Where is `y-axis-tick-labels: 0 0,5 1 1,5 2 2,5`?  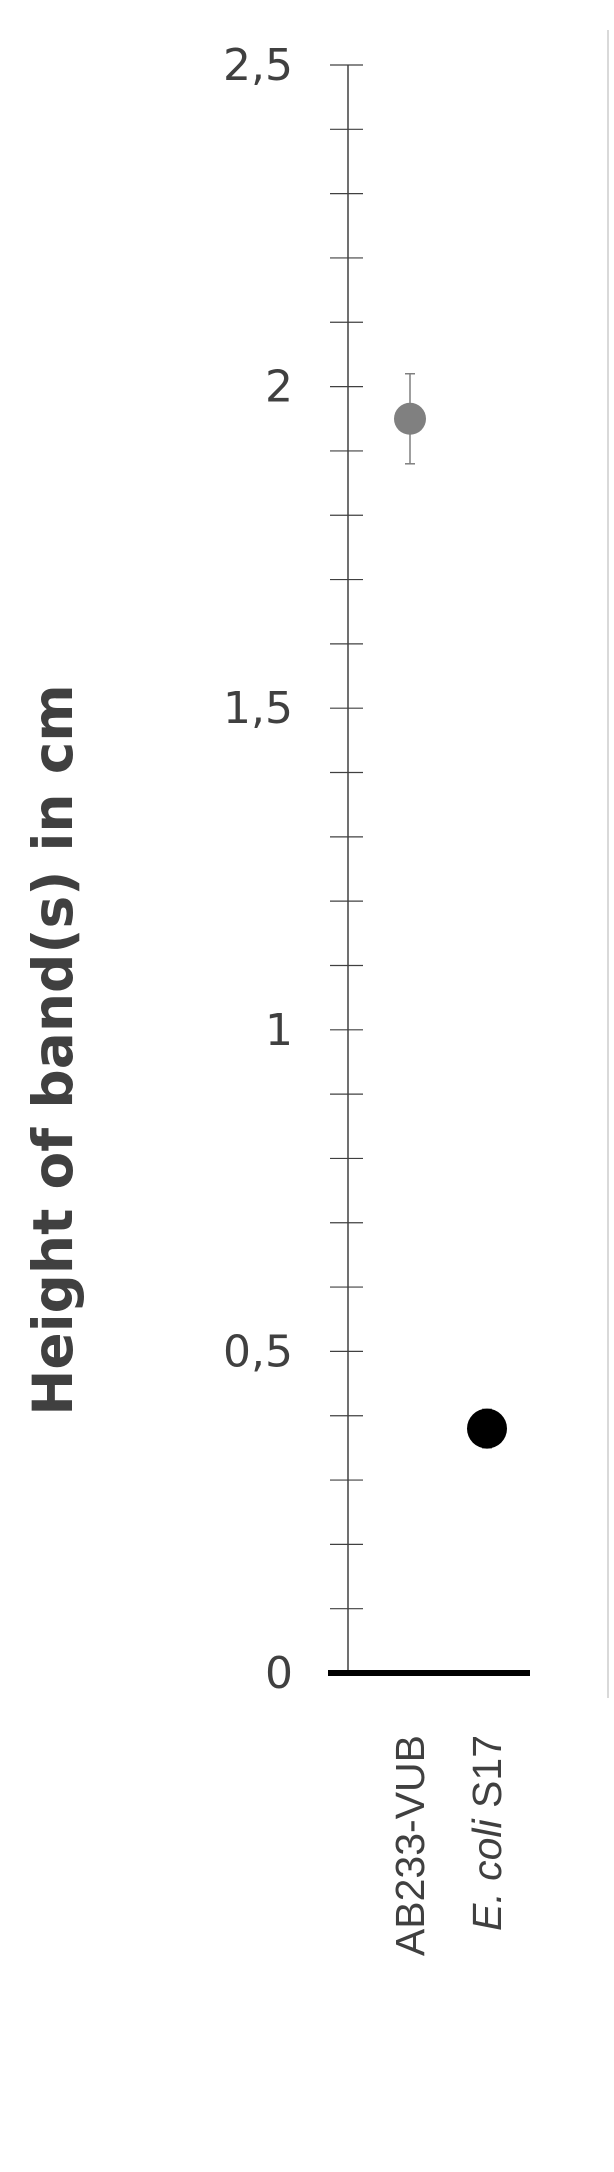 y-axis-tick-labels: 0 0,5 1 1,5 2 2,5 is located at coordinates (258, 869).